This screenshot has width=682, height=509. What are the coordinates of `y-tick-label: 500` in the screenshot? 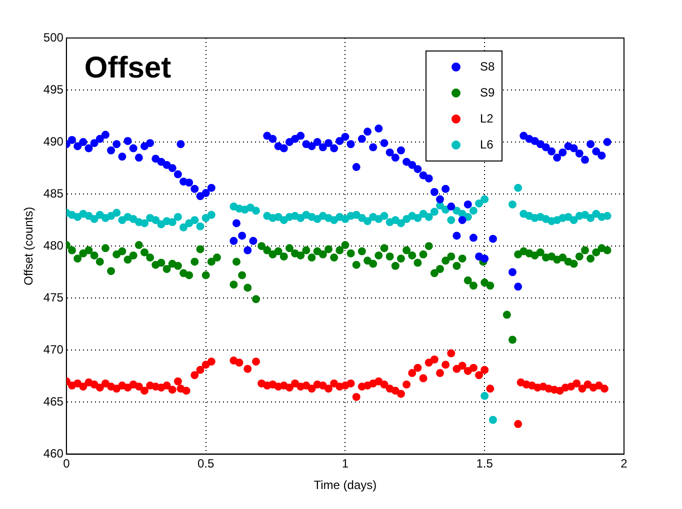 It's located at (53, 37).